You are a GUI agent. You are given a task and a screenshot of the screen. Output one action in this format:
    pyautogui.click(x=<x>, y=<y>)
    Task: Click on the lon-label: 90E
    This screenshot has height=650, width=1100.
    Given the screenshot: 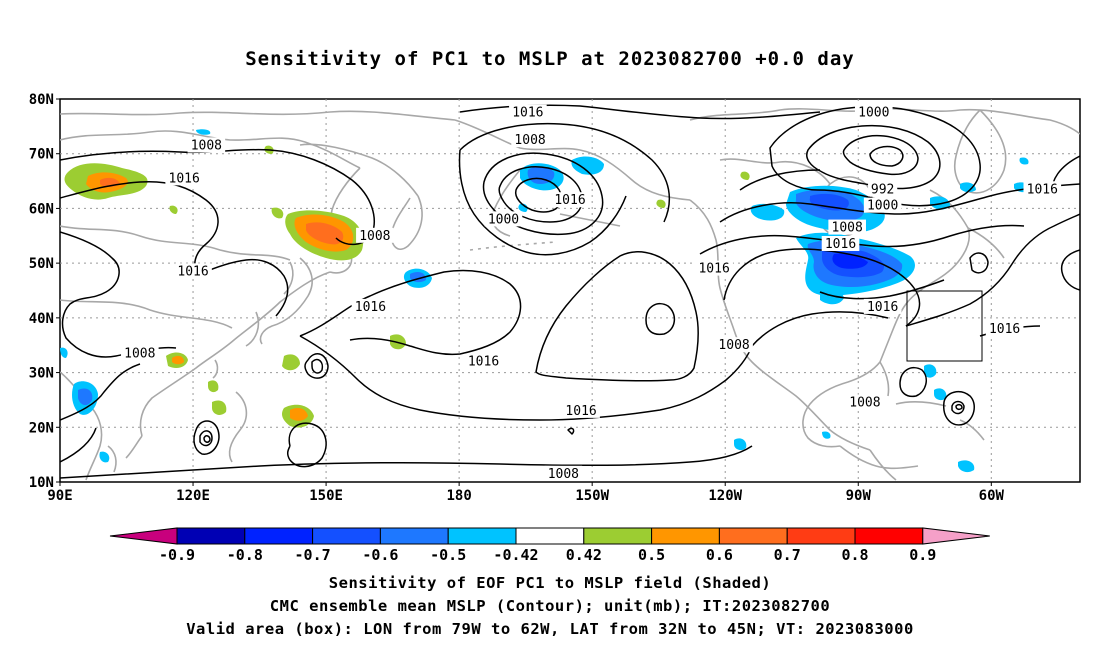 What is the action you would take?
    pyautogui.click(x=59, y=496)
    